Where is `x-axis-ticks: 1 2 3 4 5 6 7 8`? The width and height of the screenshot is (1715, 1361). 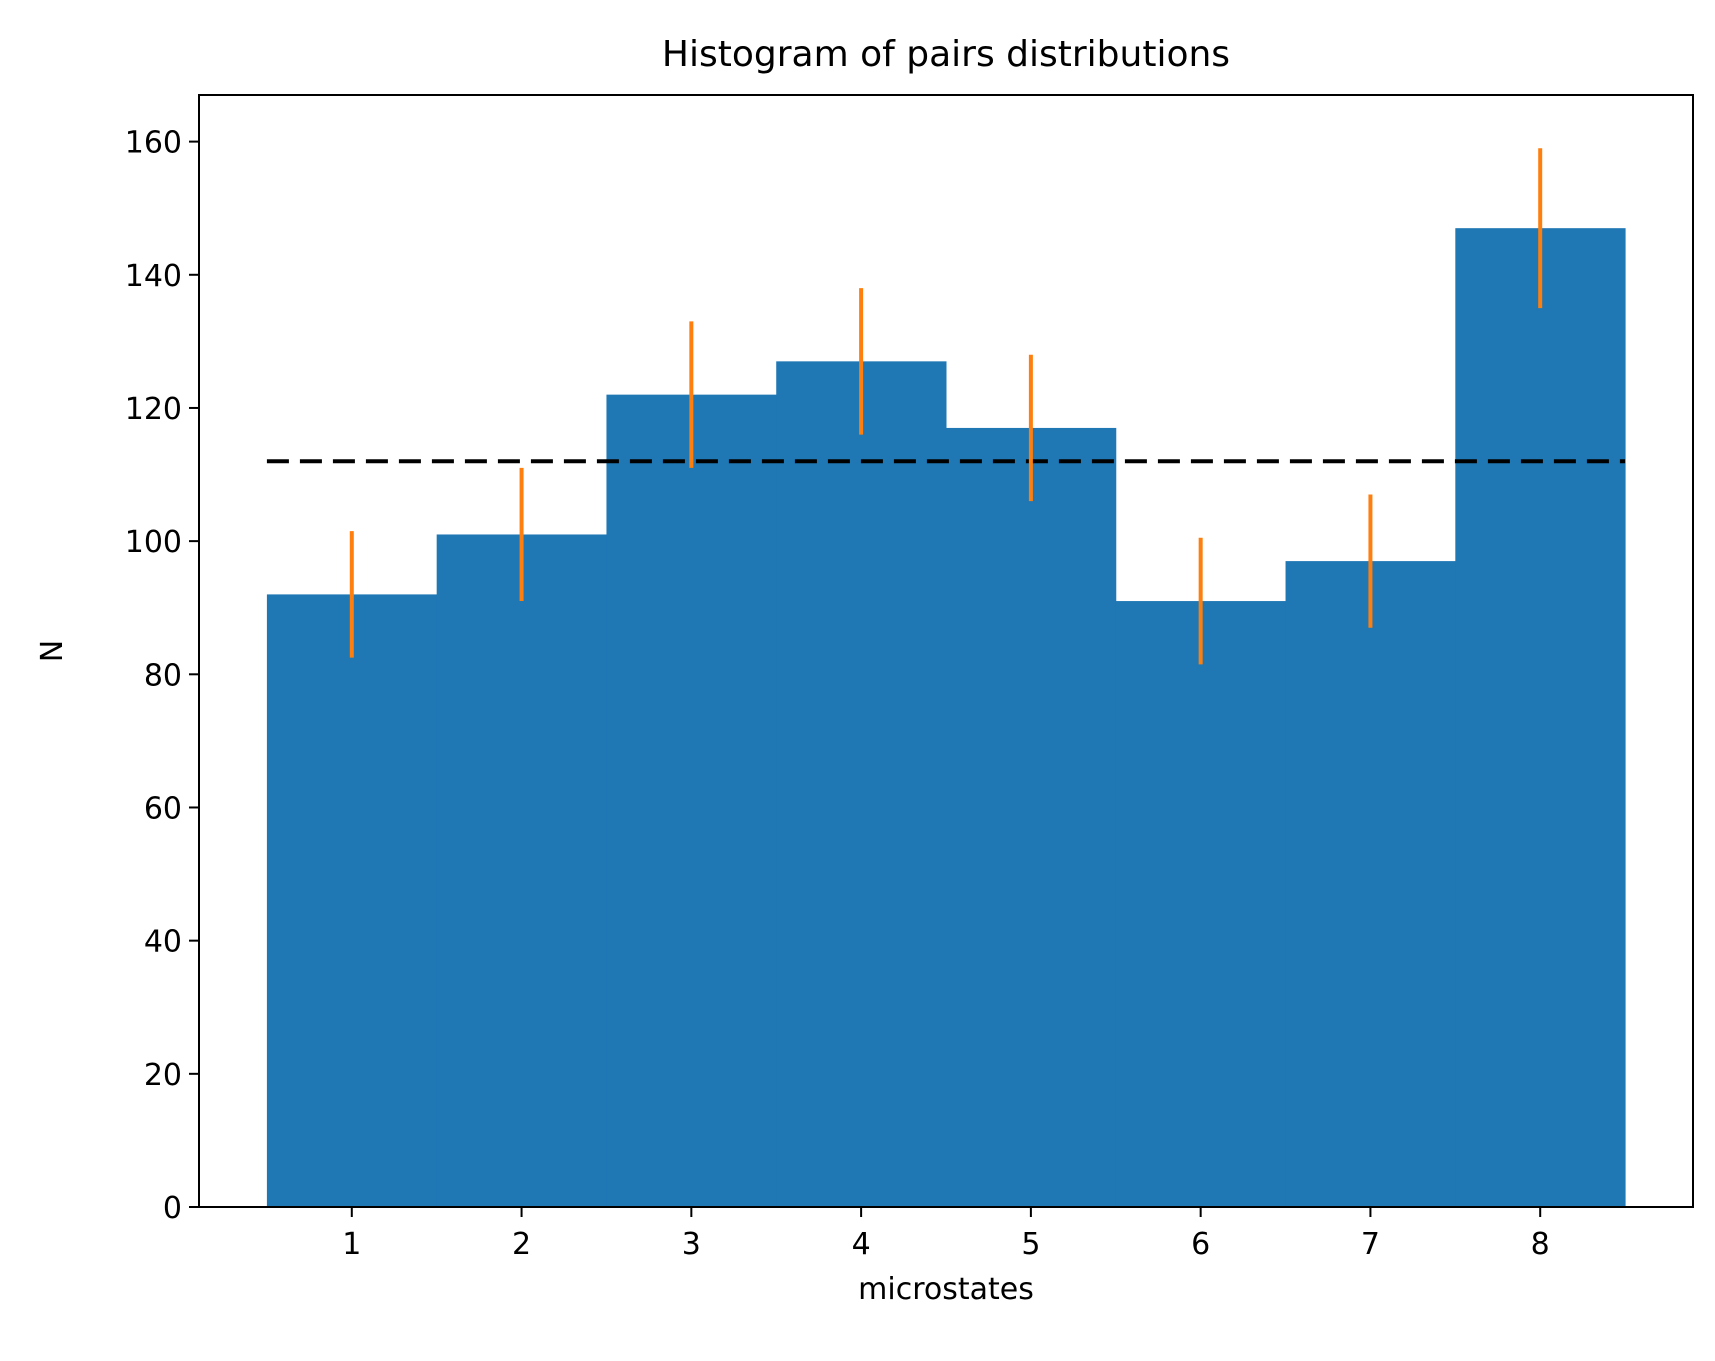
x-axis-ticks: 1 2 3 4 5 6 7 8 is located at coordinates (946, 1234).